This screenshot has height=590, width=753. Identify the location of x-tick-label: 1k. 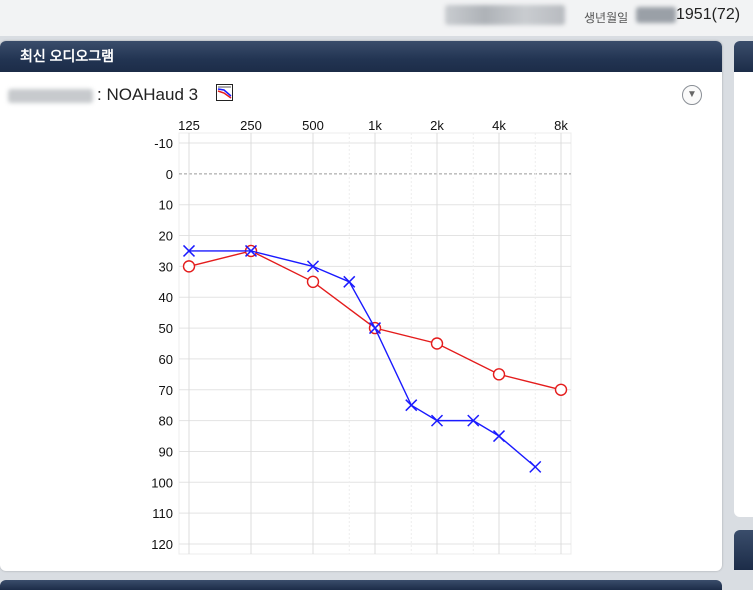
(375, 125).